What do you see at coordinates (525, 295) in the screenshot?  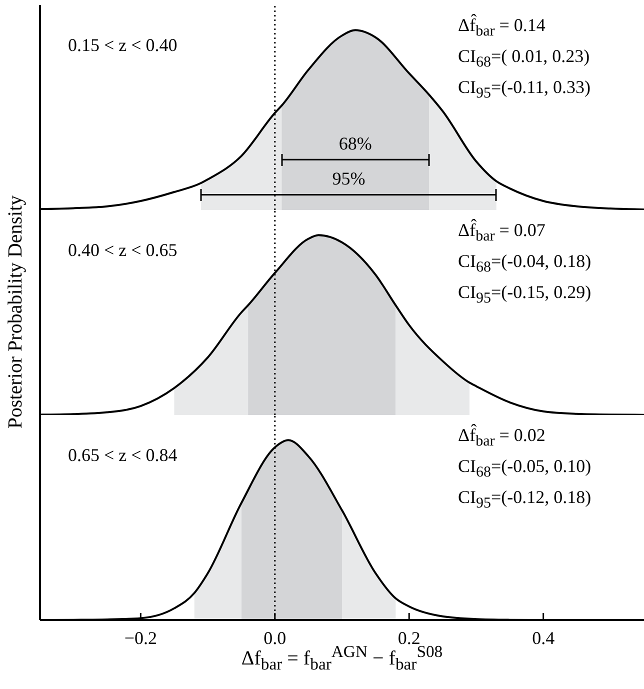 I see `annotation: CI$_{95}$=(-0.15, 0.29)` at bounding box center [525, 295].